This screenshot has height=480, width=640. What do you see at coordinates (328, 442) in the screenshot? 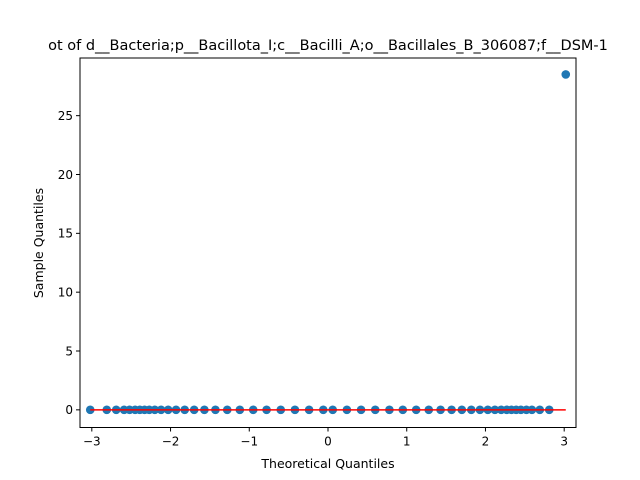
I see `x-tick-label: 0` at bounding box center [328, 442].